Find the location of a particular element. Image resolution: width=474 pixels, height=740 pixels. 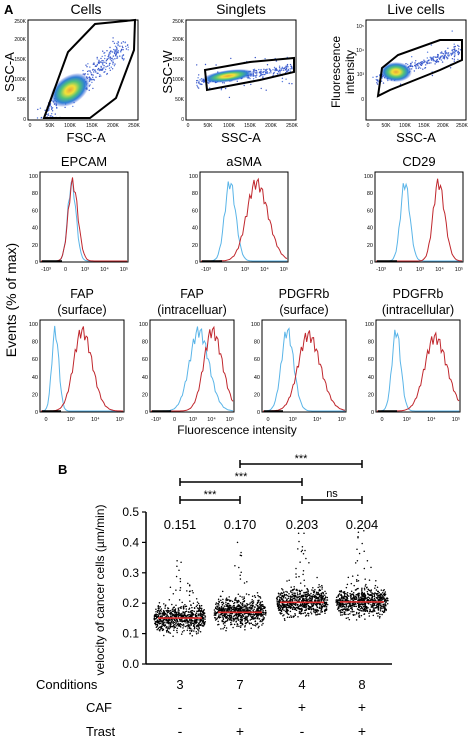

histogram-curve-control is located at coordinates (244, 221).